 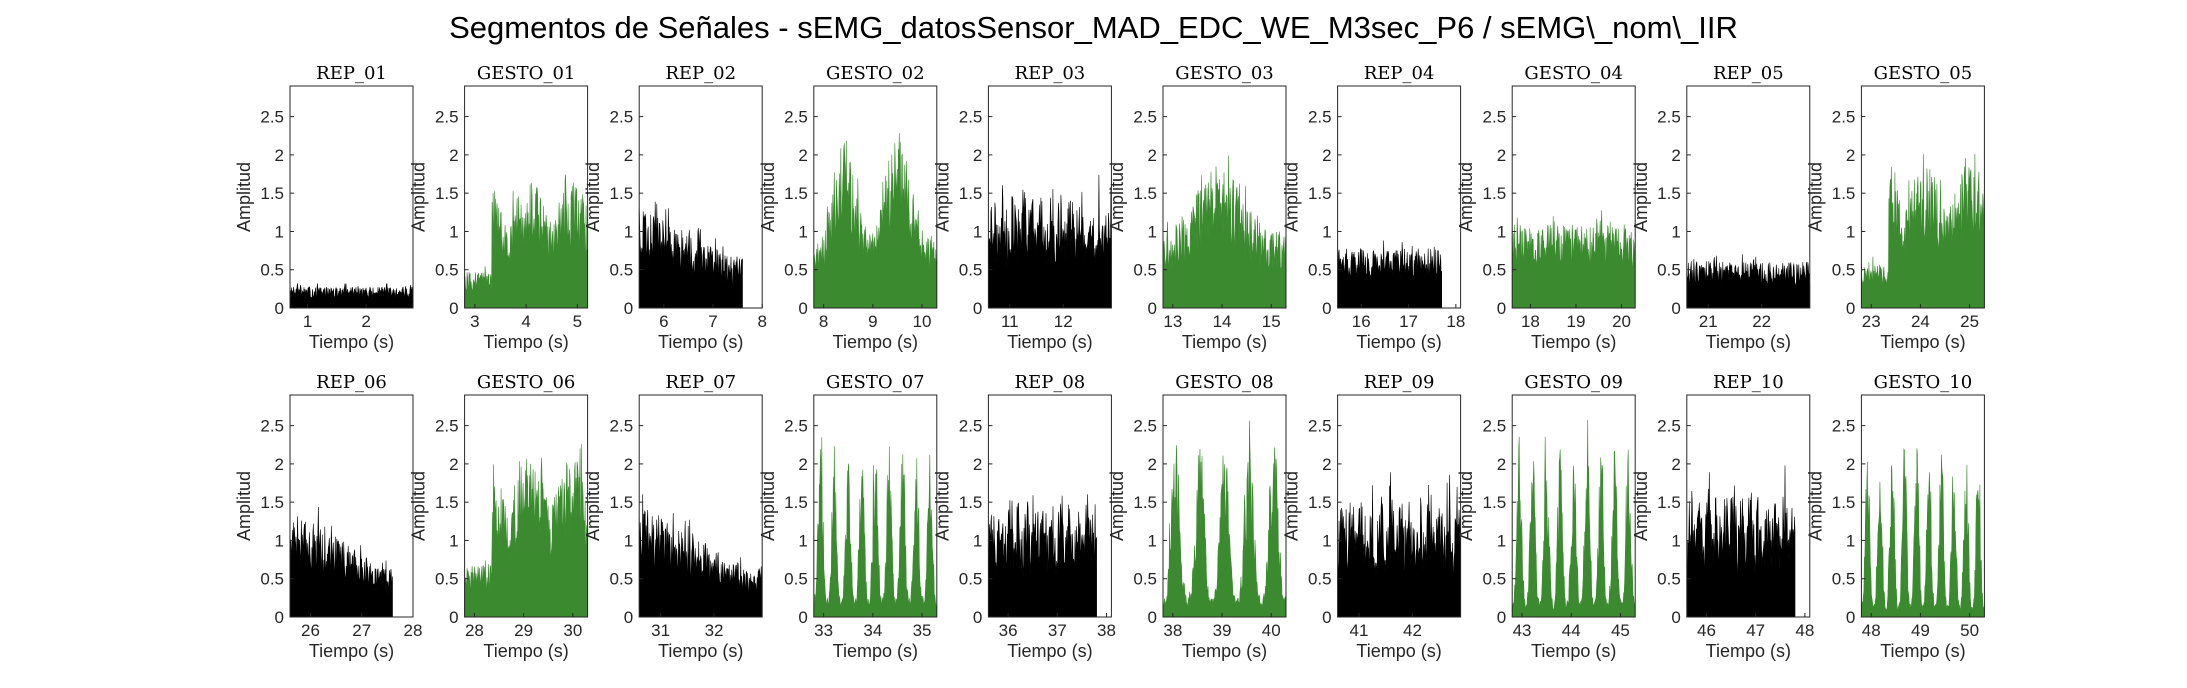 What do you see at coordinates (1748, 382) in the screenshot?
I see `subplot-title: REP_10` at bounding box center [1748, 382].